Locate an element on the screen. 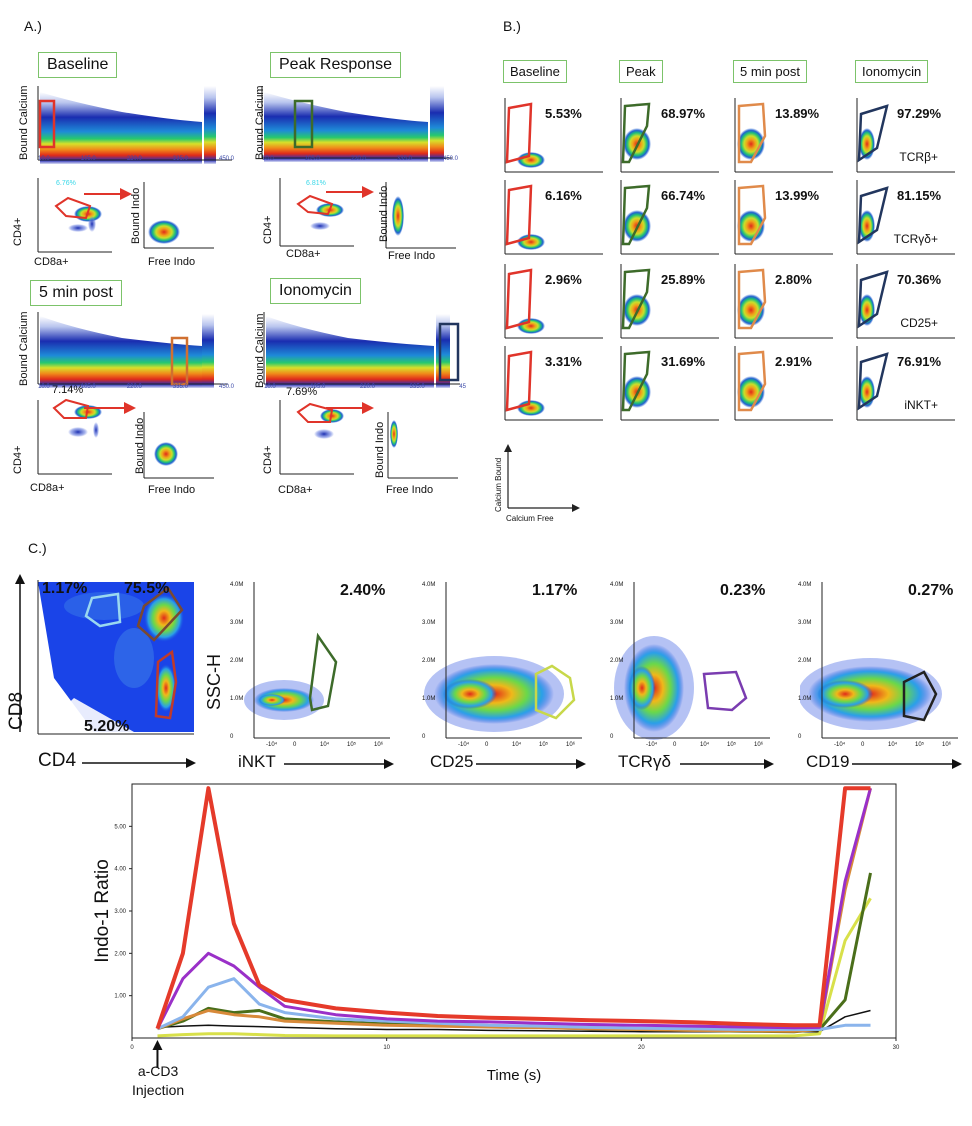 The width and height of the screenshot is (972, 1126). cd4-axis-arrow is located at coordinates (139, 763).